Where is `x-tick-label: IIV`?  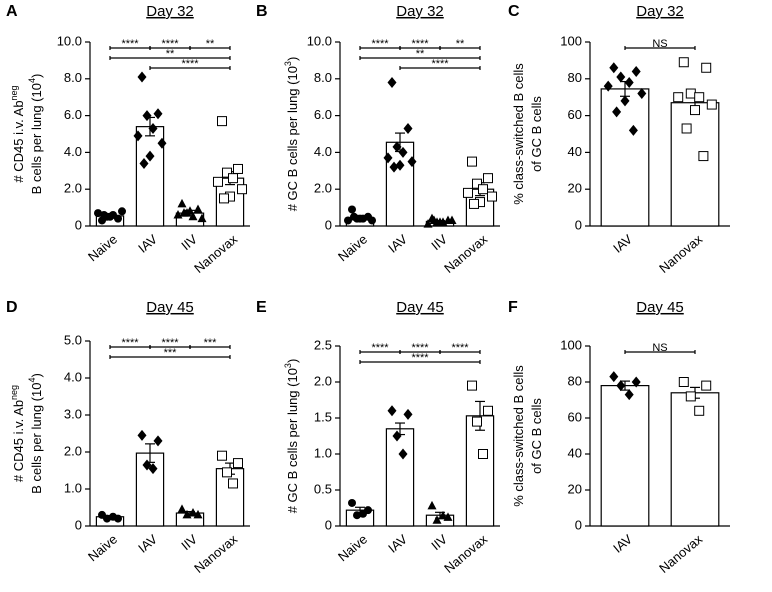 x-tick-label: IIV is located at coordinates (189, 542).